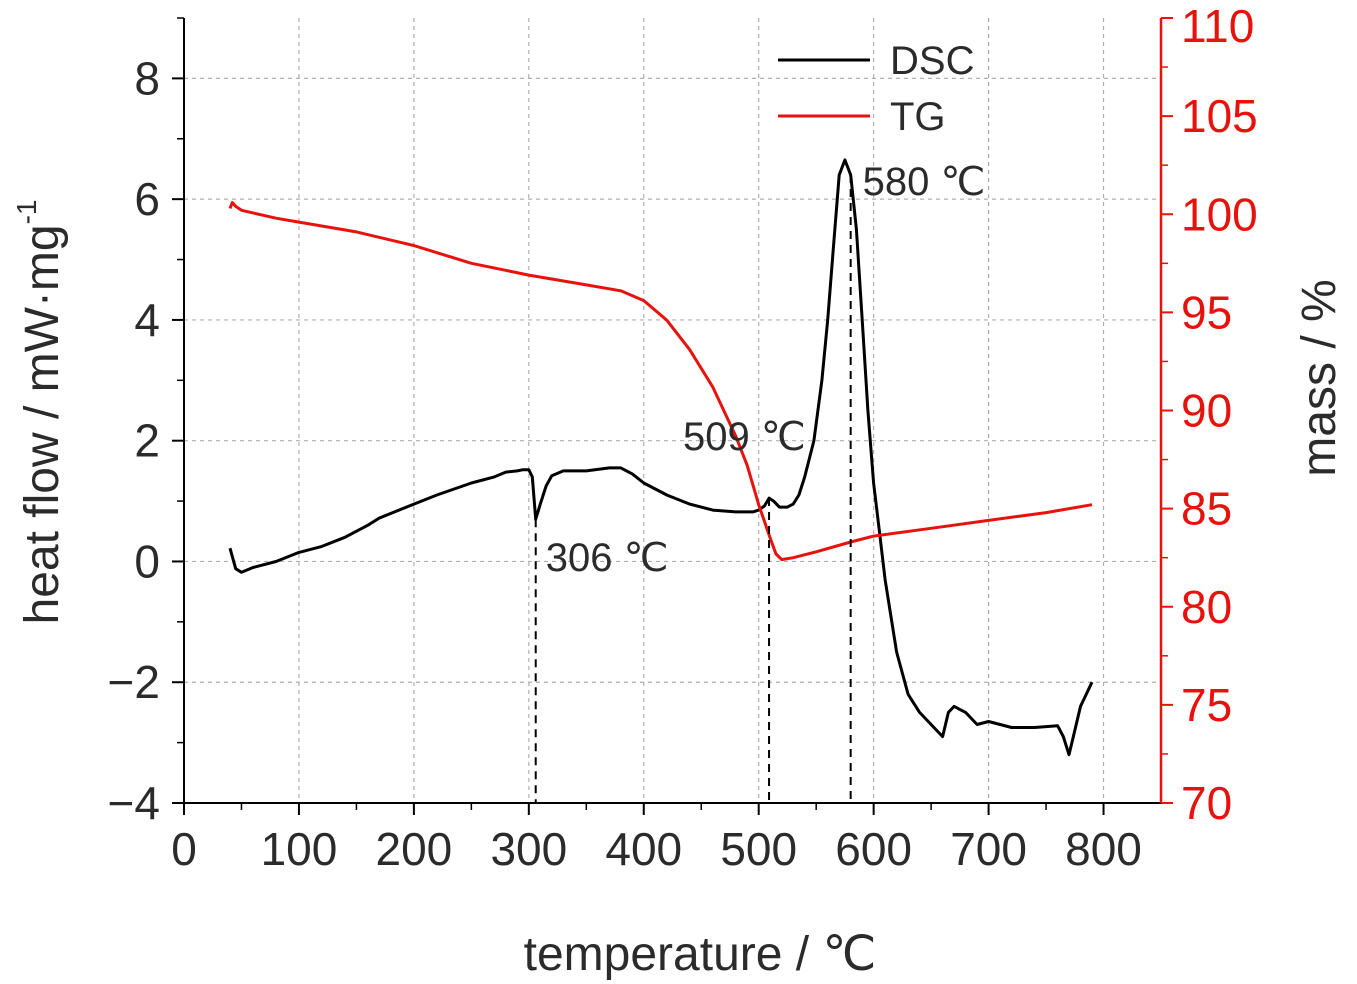  What do you see at coordinates (1206, 312) in the screenshot?
I see `y-right-tick-label: 95` at bounding box center [1206, 312].